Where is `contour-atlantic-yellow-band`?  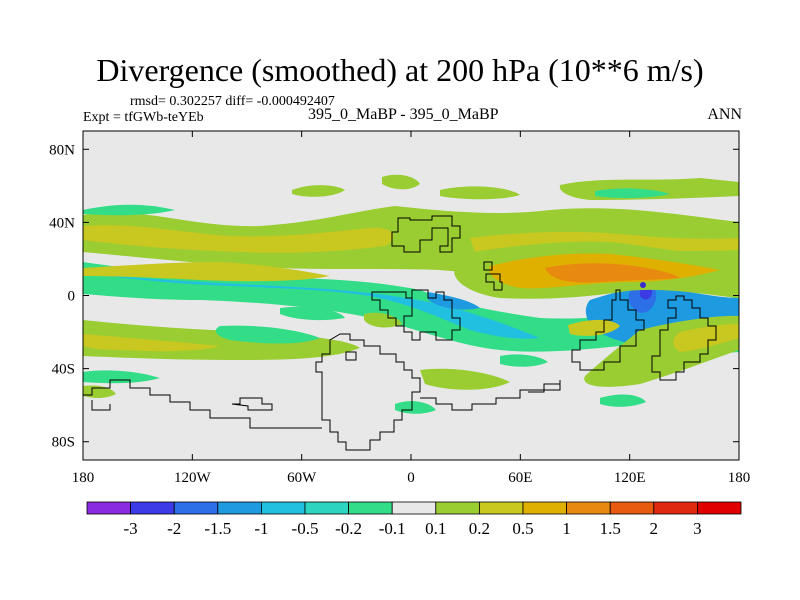 contour-atlantic-yellow-band is located at coordinates (206, 272).